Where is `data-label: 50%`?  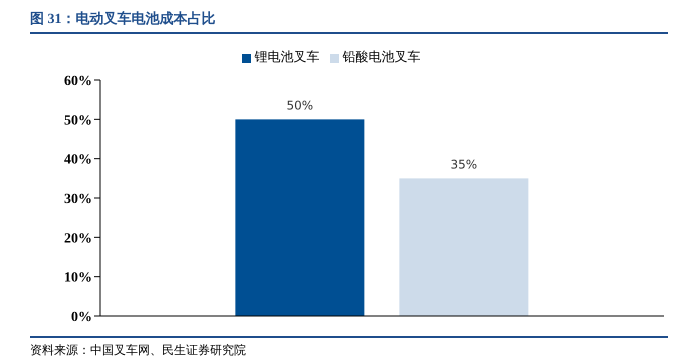
data-label: 50% is located at coordinates (300, 105).